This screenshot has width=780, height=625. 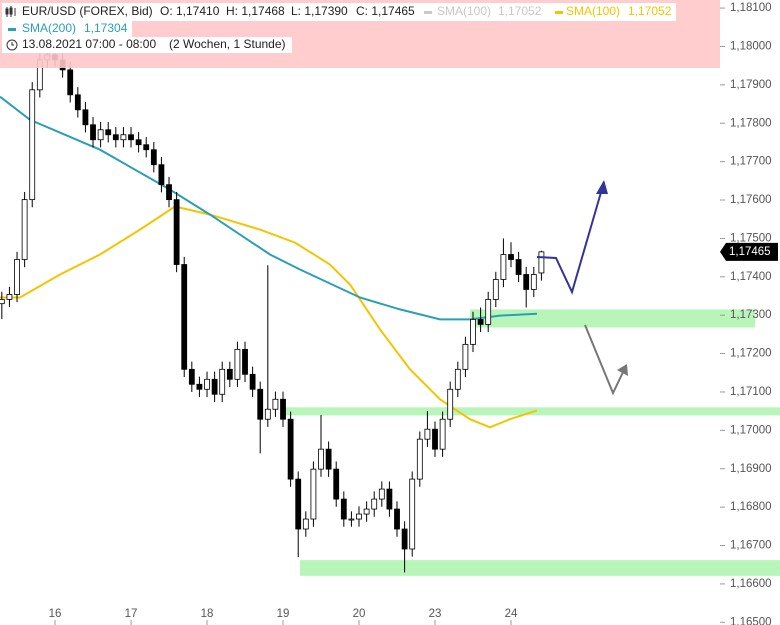 I want to click on symbol: EUR/USD (FOREX, Bid), so click(x=87, y=11).